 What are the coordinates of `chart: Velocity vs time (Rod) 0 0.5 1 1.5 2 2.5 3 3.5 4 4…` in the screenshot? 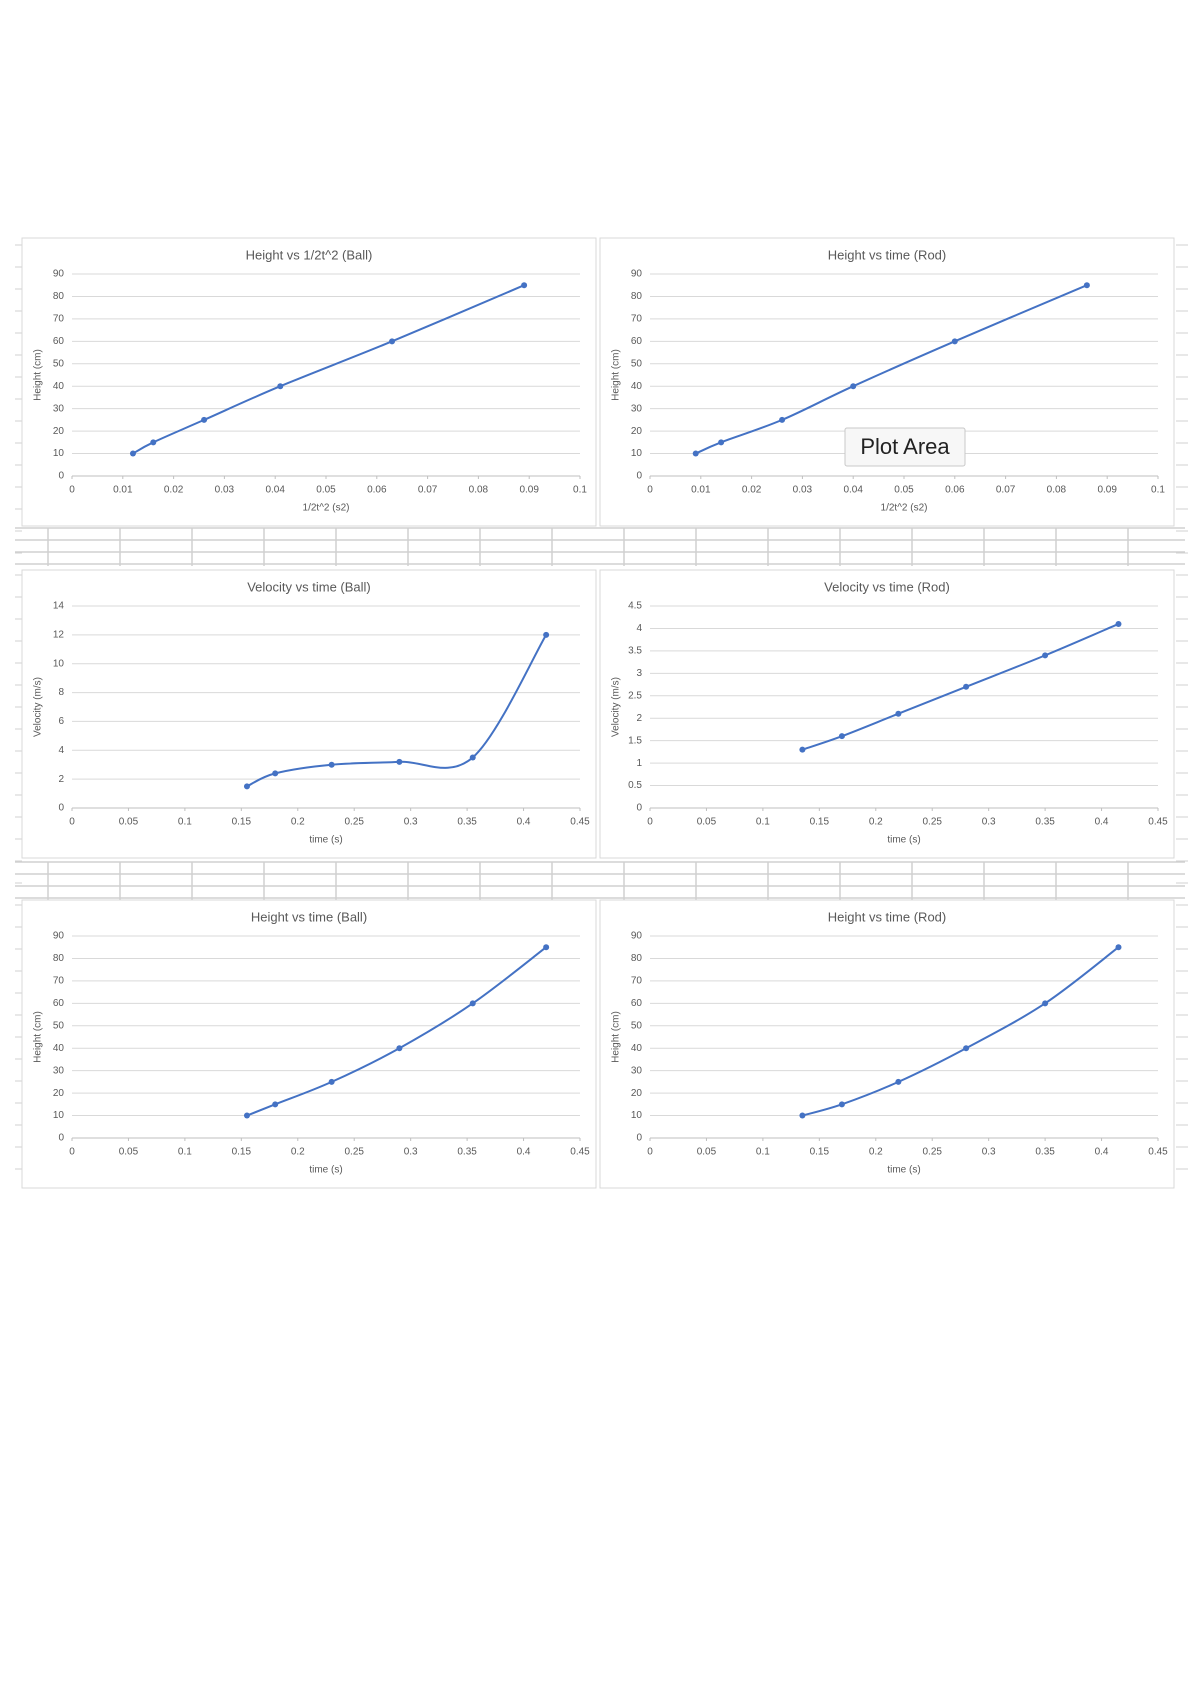 It's located at (887, 714).